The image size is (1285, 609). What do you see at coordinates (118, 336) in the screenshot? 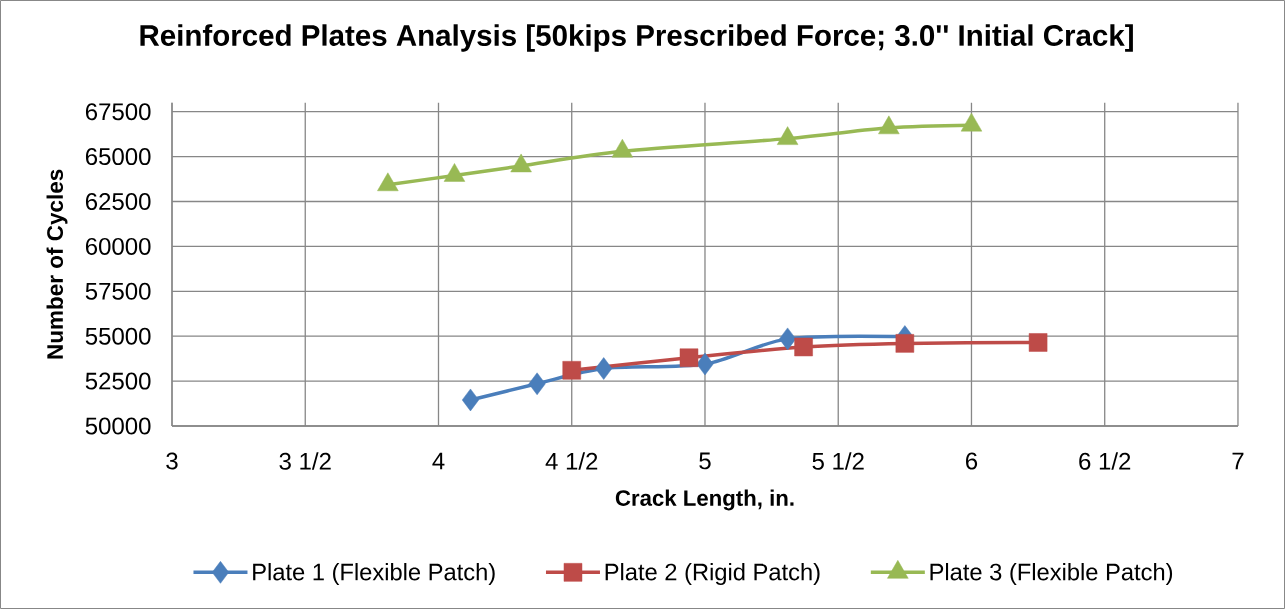
I see `y-tick-label: 55000` at bounding box center [118, 336].